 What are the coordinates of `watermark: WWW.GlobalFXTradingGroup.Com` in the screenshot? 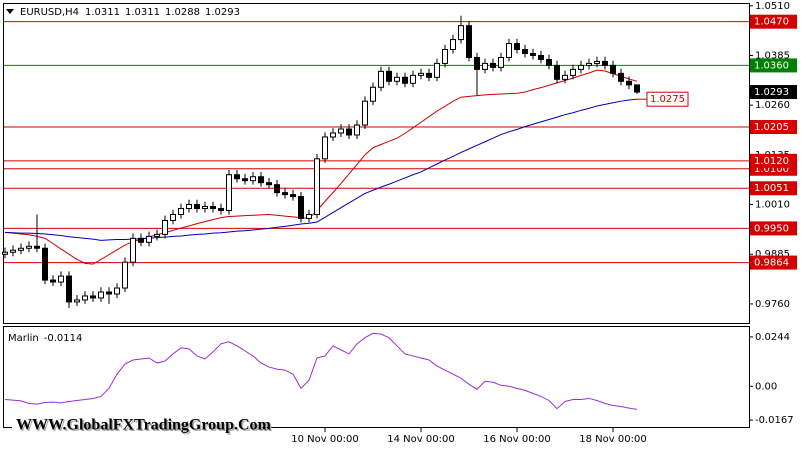 It's located at (144, 425).